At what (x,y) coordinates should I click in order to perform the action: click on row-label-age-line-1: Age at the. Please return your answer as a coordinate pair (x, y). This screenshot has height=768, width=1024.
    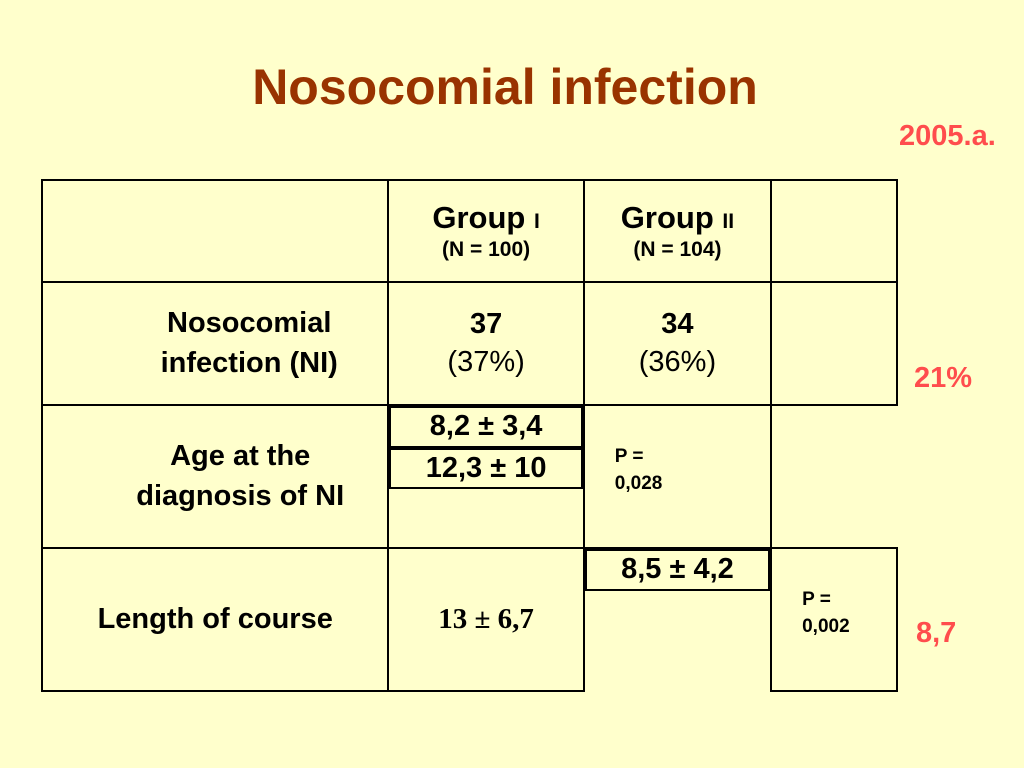
    Looking at the image, I should click on (240, 456).